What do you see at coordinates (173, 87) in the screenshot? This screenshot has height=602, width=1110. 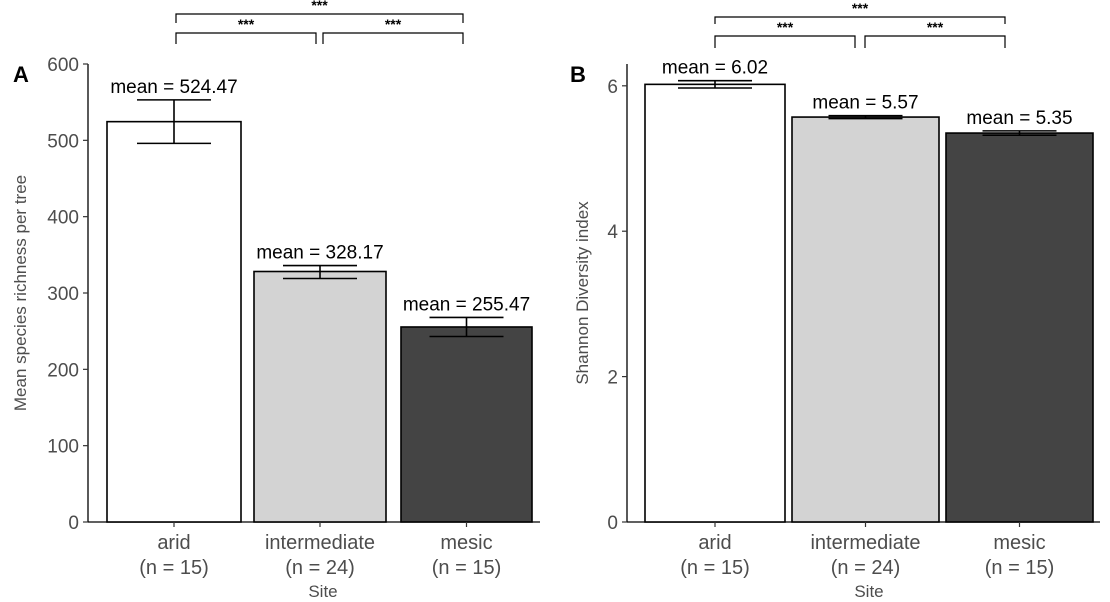 I see `mean-label: mean = 524.47` at bounding box center [173, 87].